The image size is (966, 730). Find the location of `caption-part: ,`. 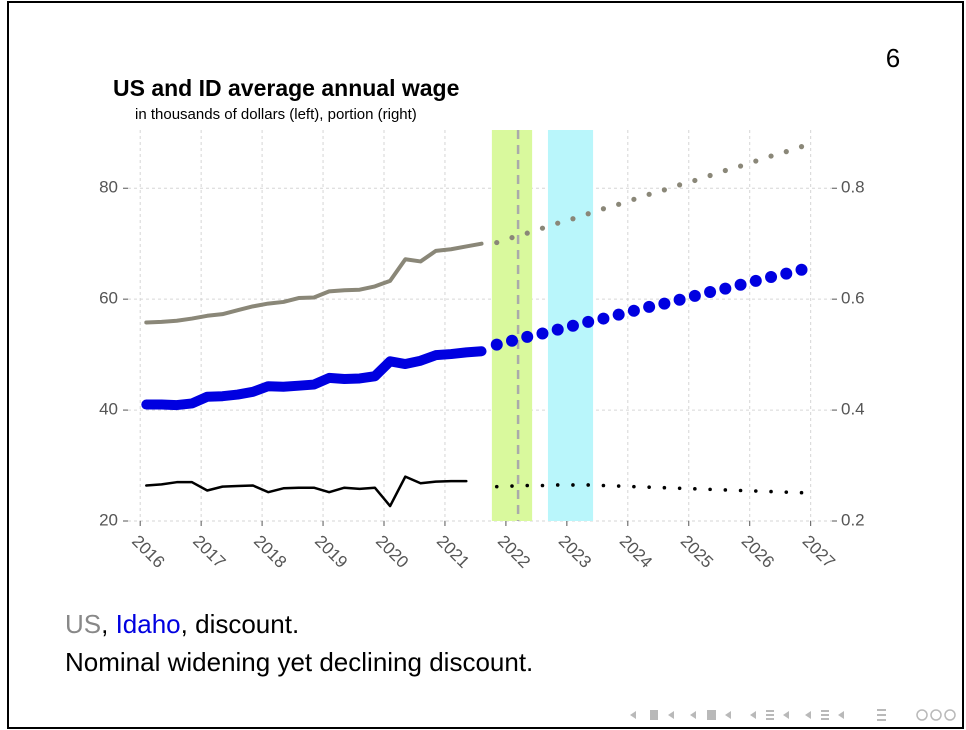

caption-part: , is located at coordinates (108, 624).